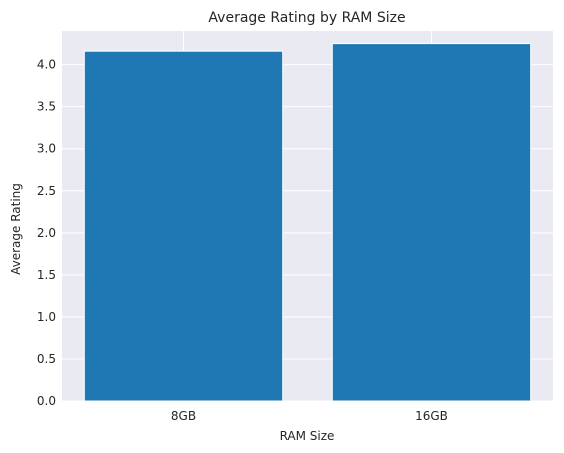 The width and height of the screenshot is (564, 453). I want to click on y-tick-label: 1.5, so click(46, 275).